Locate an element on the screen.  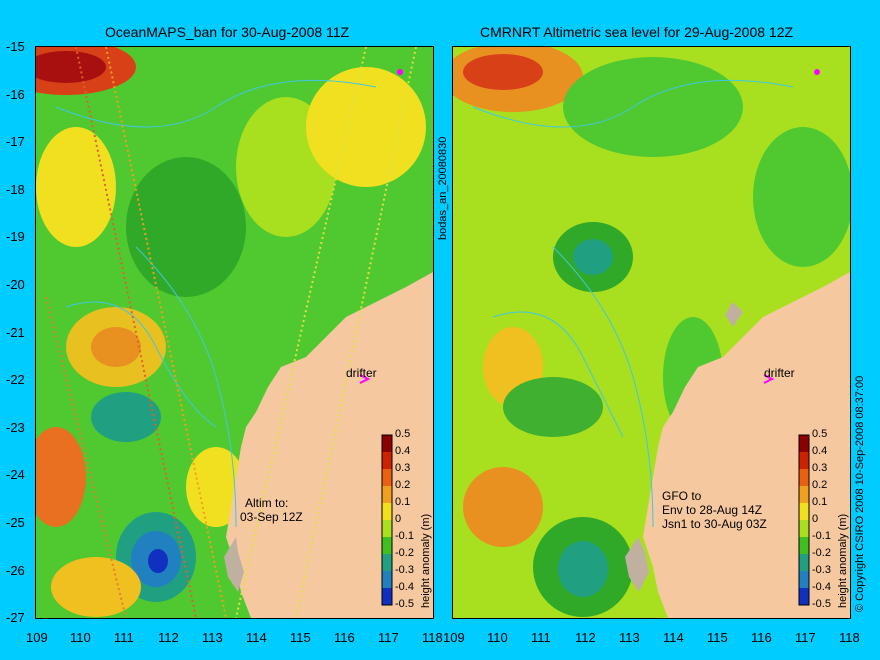
left-cb-tick: 0.1 is located at coordinates (403, 502).